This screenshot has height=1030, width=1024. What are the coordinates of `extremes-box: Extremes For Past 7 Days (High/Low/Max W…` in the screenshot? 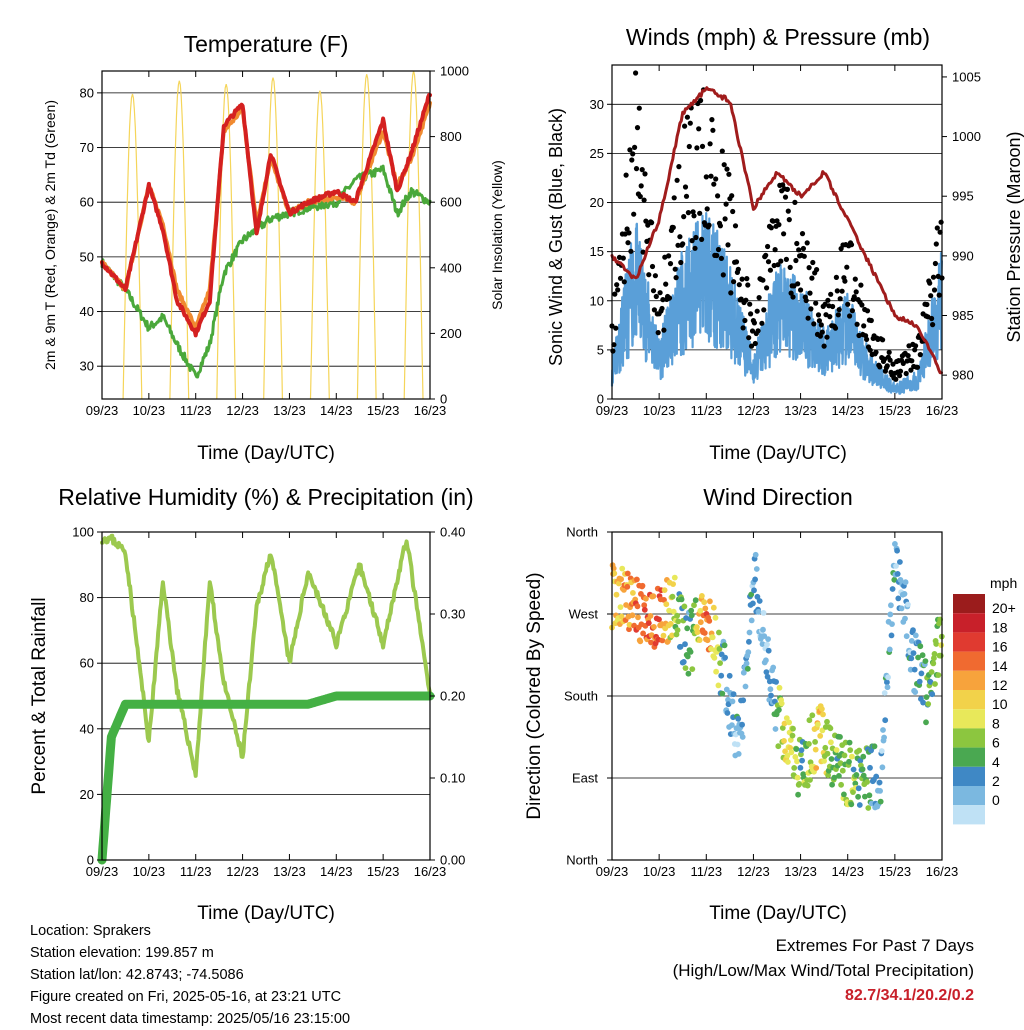 It's located at (823, 970).